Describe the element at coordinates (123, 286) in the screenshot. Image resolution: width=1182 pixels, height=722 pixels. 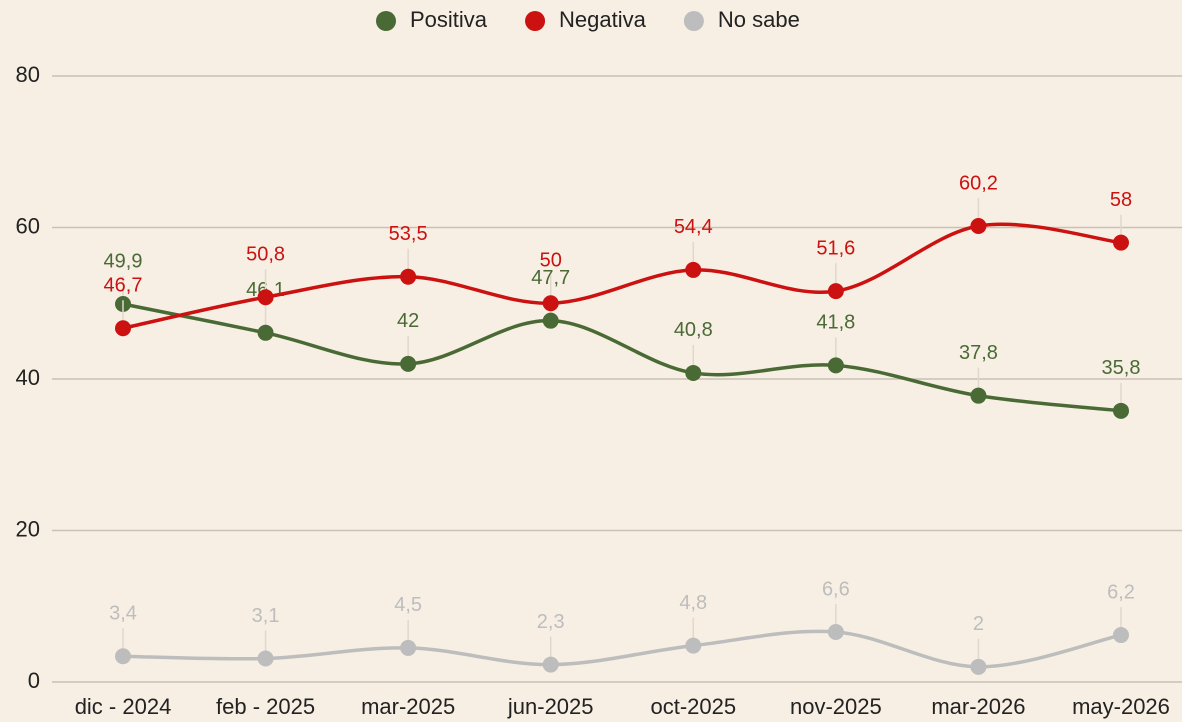
I see `data-label: 46,7` at that location.